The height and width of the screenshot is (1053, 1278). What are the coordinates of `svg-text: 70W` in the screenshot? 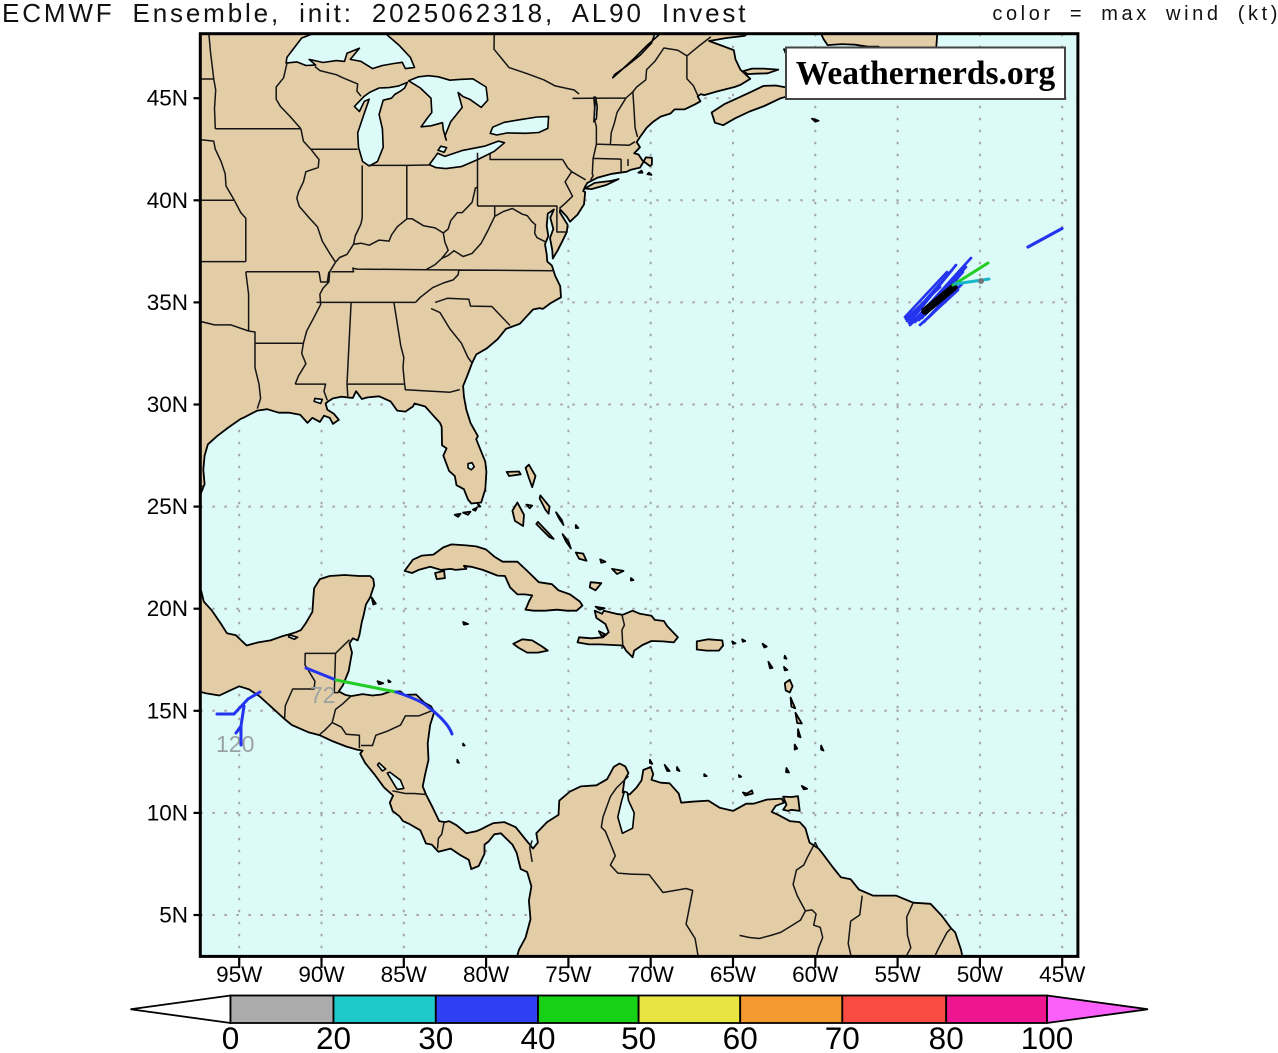 It's located at (651, 974).